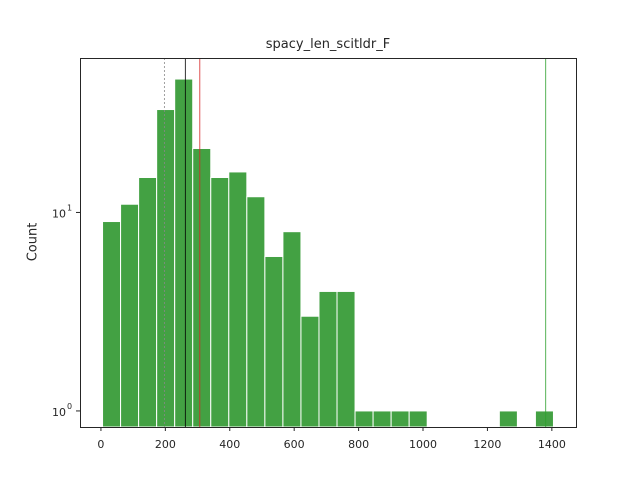  What do you see at coordinates (331, 439) in the screenshot?
I see `x-ticks-layer: 0 200 400 600 800 1000 1200 1400` at bounding box center [331, 439].